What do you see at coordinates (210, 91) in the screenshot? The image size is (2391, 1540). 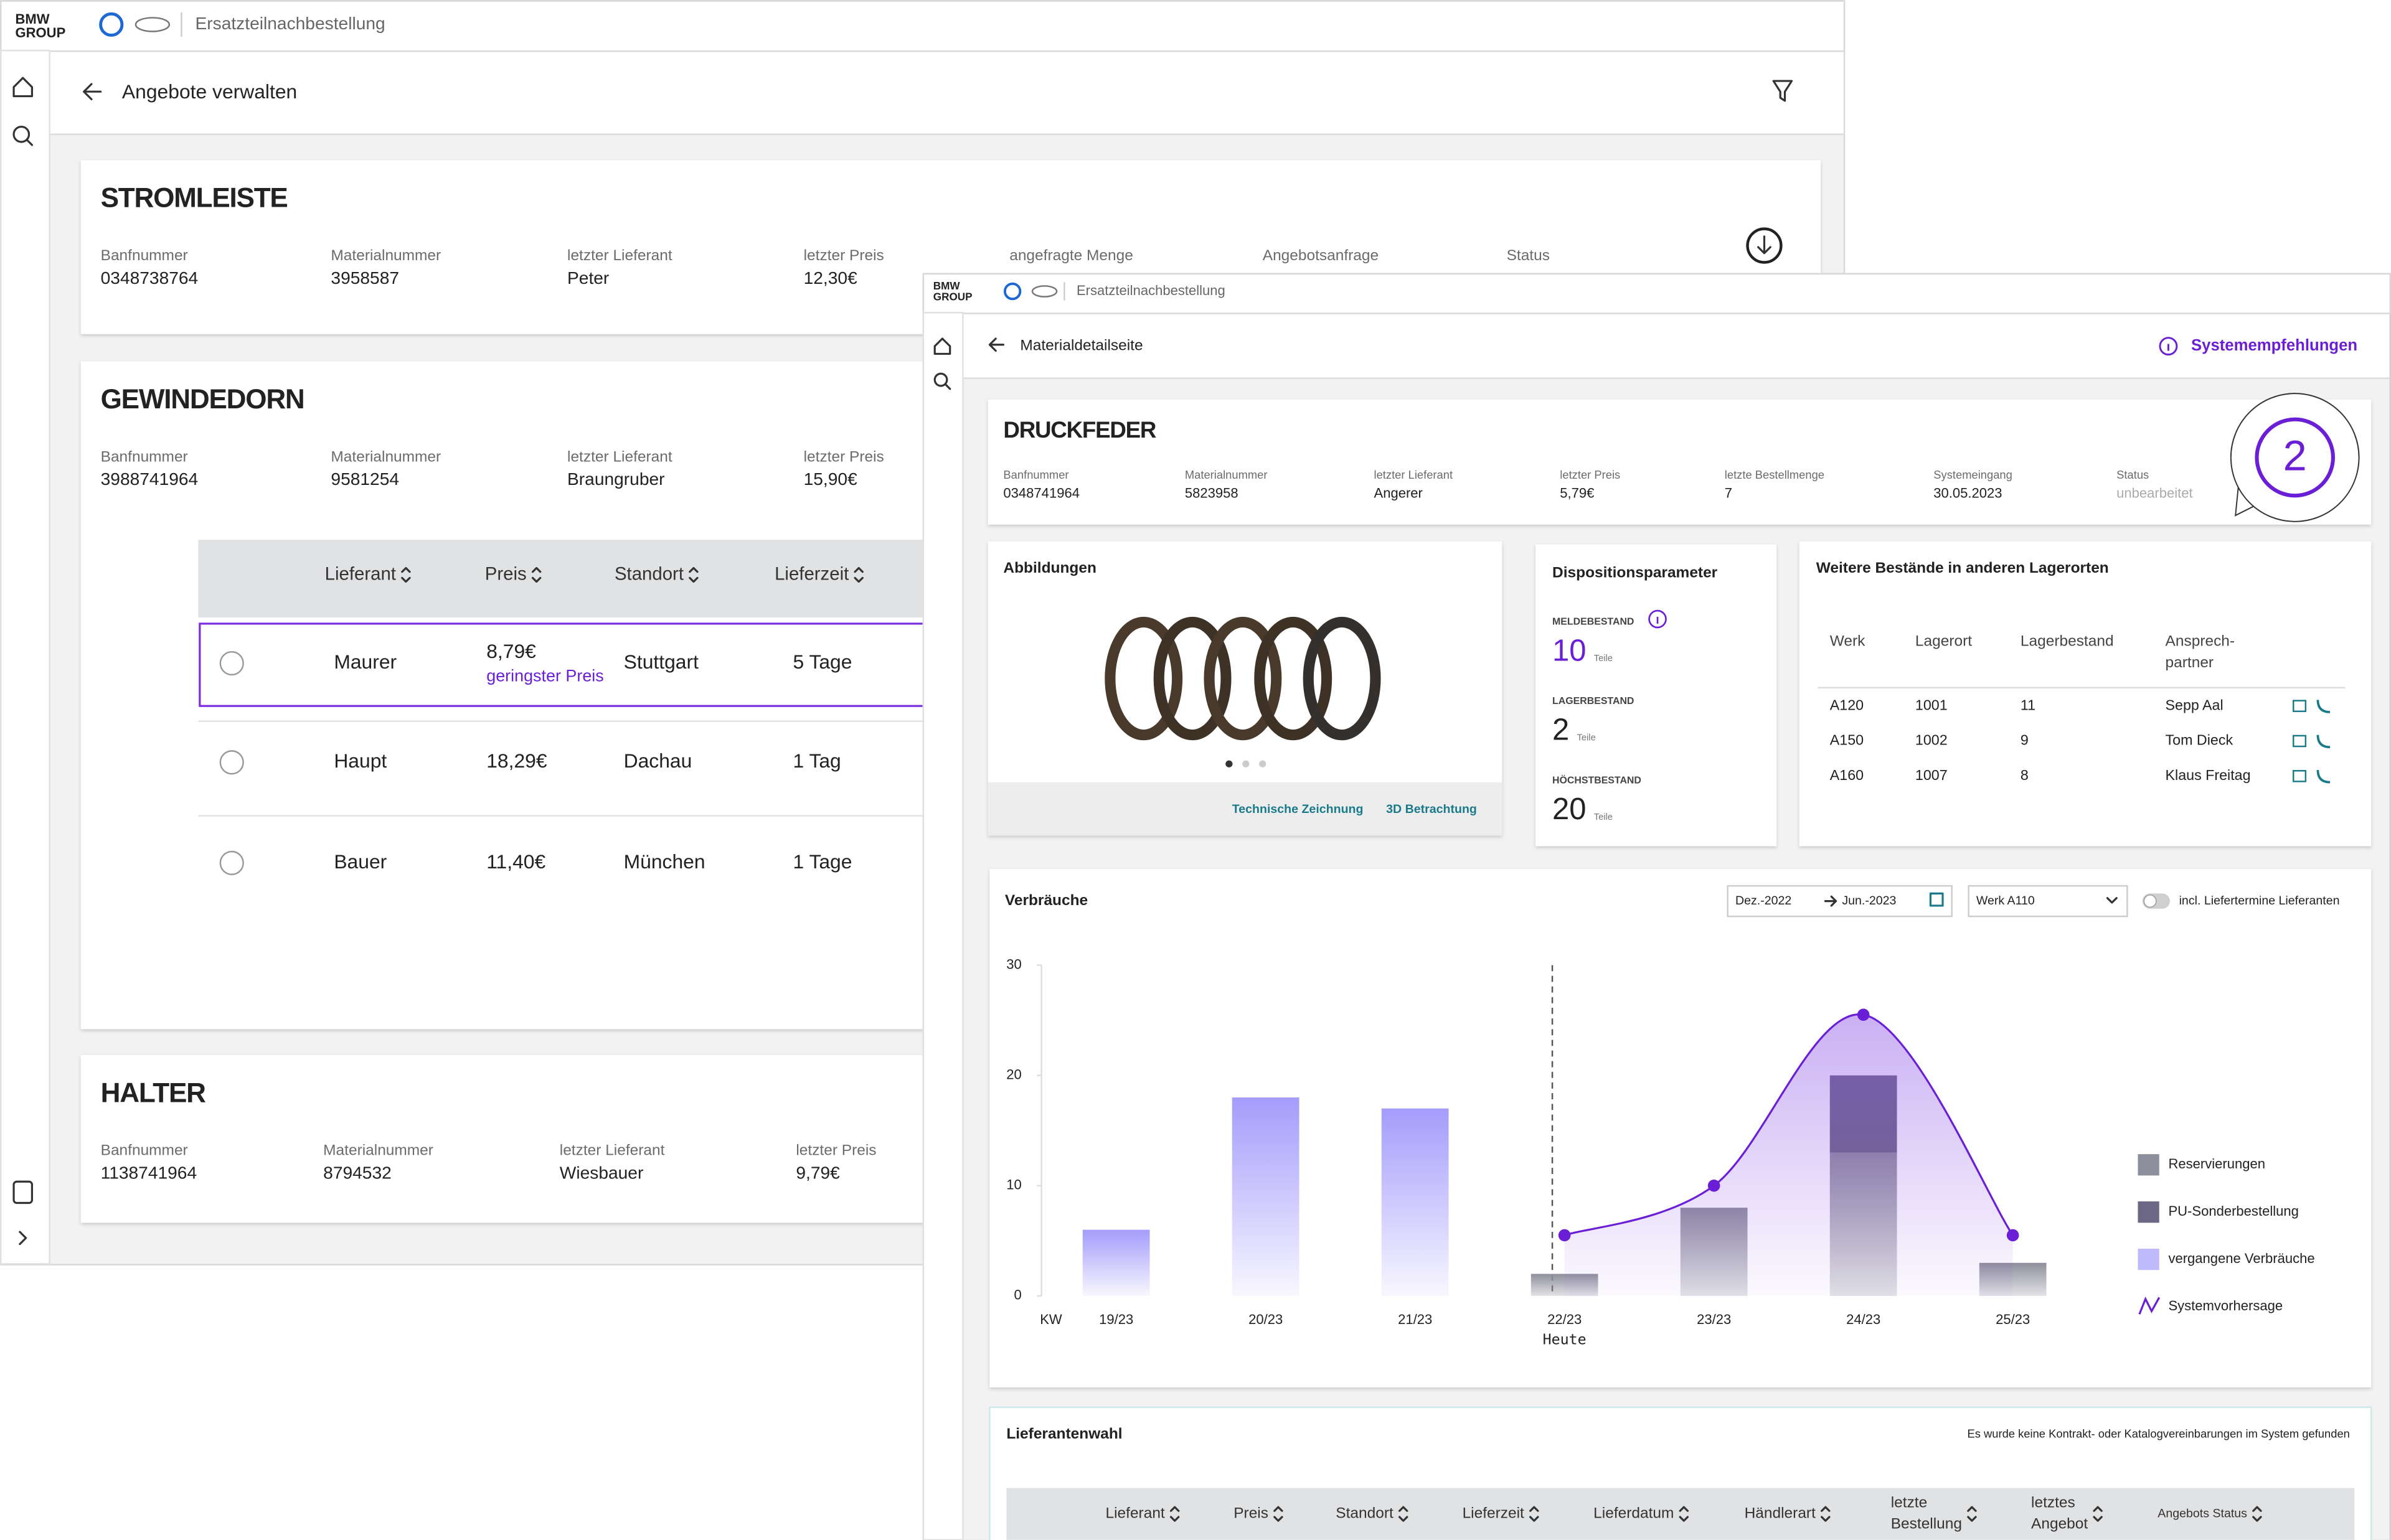 I see `page-title: Angebote verwalten` at bounding box center [210, 91].